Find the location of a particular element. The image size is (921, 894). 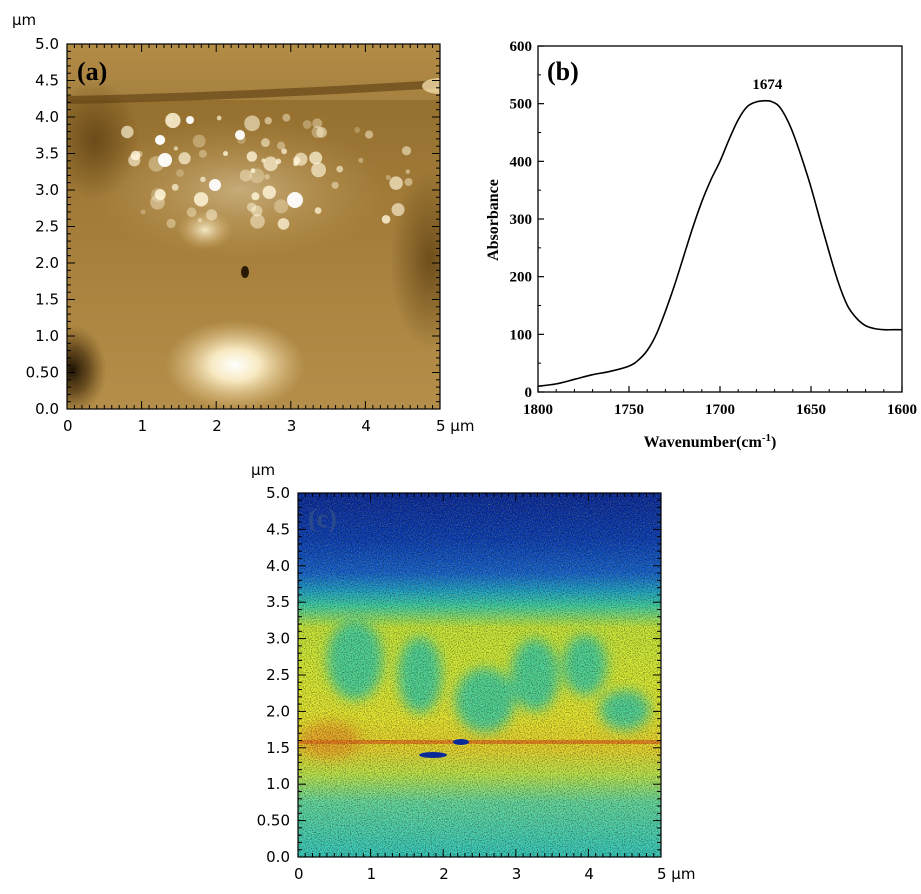

y-axis-label: Absorbance is located at coordinates (493, 220).